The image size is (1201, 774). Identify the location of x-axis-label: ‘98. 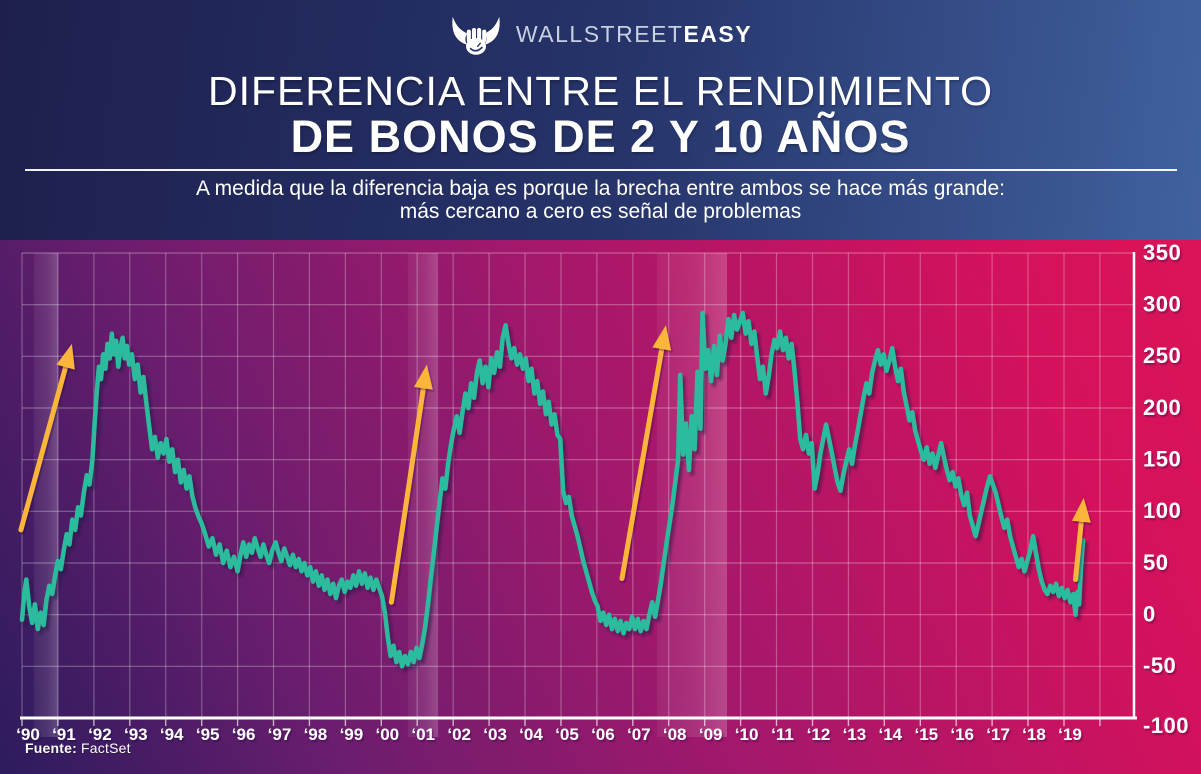
(316, 734).